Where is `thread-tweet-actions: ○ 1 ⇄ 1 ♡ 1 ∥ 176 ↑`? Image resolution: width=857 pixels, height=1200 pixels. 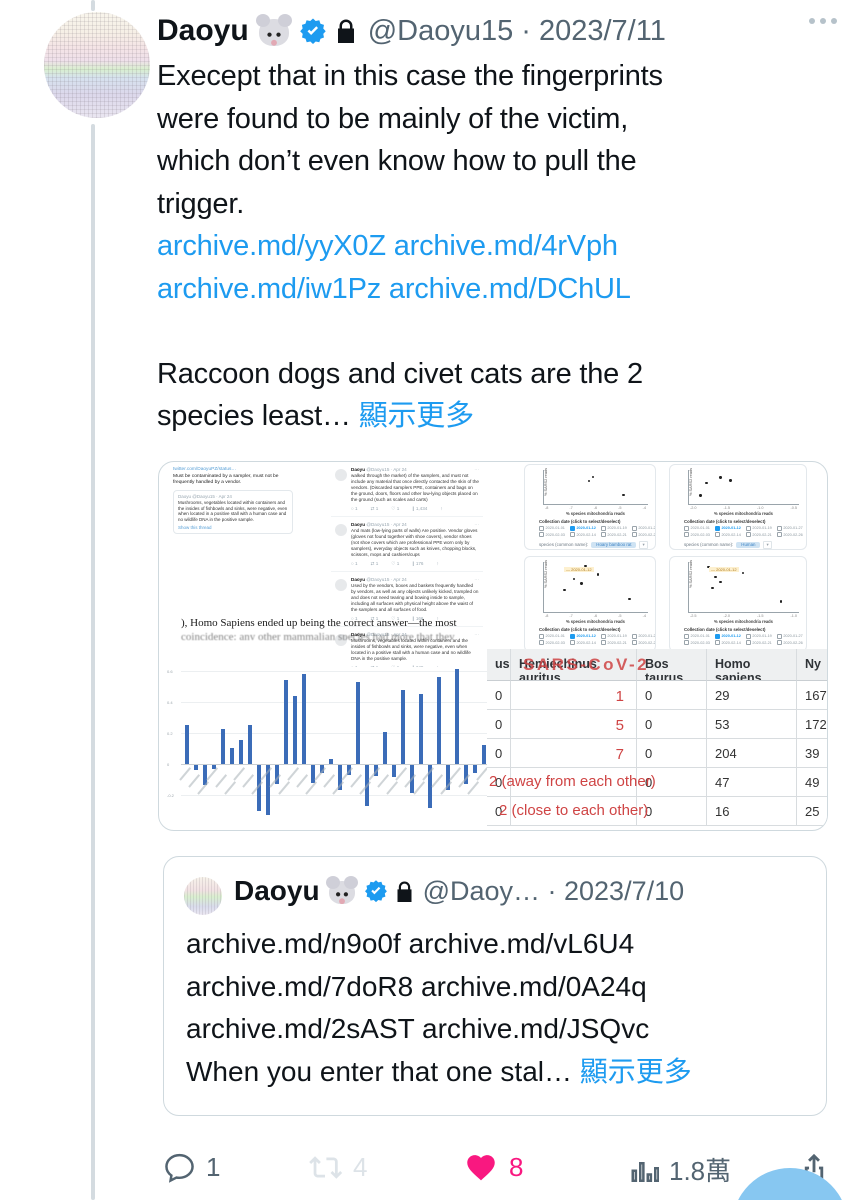 thread-tweet-actions: ○ 1 ⇄ 1 ♡ 1 ∥ 176 ↑ is located at coordinates (415, 564).